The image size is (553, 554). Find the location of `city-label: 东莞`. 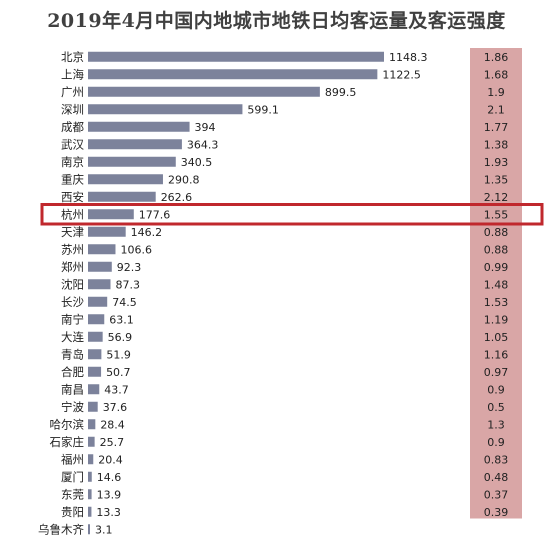

city-label: 东莞 is located at coordinates (72, 494).